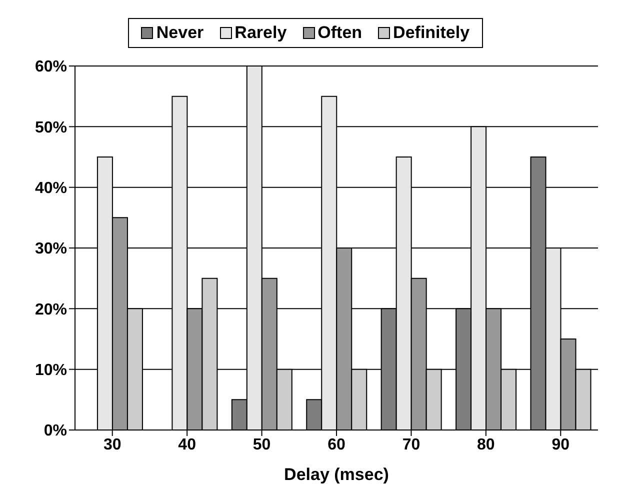  I want to click on y-tick-label: 20%, so click(50, 309).